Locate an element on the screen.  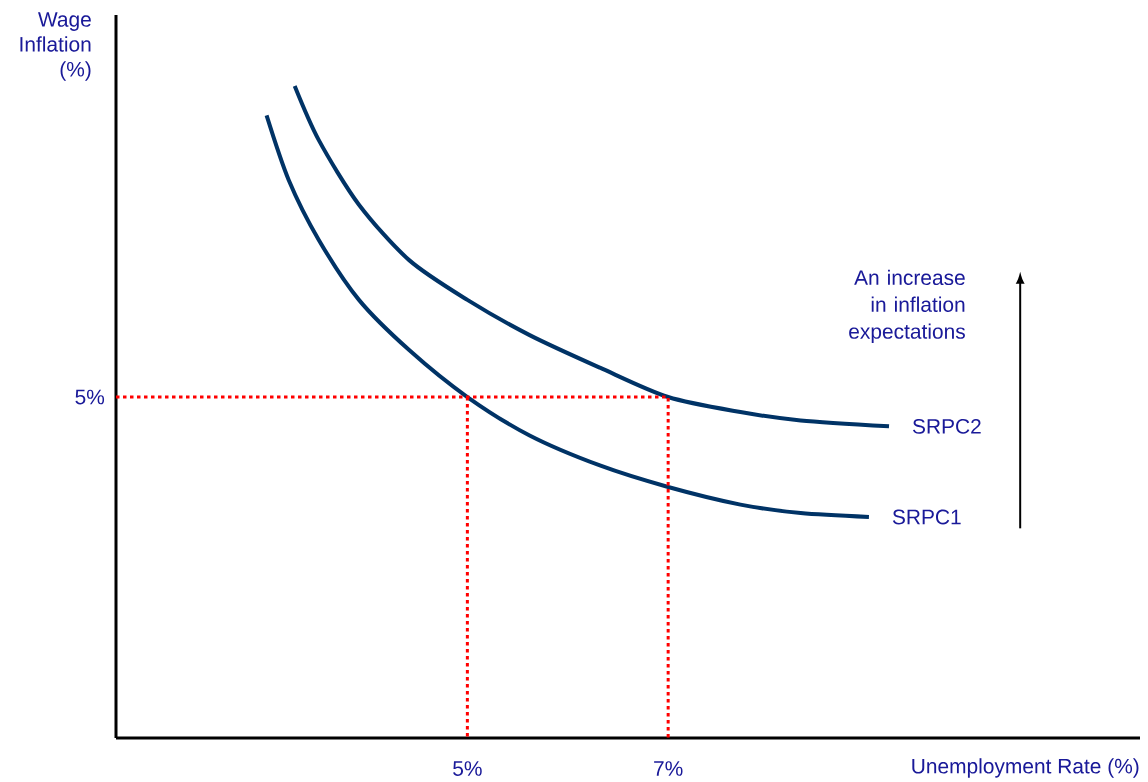
x-axis-title: Unemployment Rate (%) is located at coordinates (1025, 768).